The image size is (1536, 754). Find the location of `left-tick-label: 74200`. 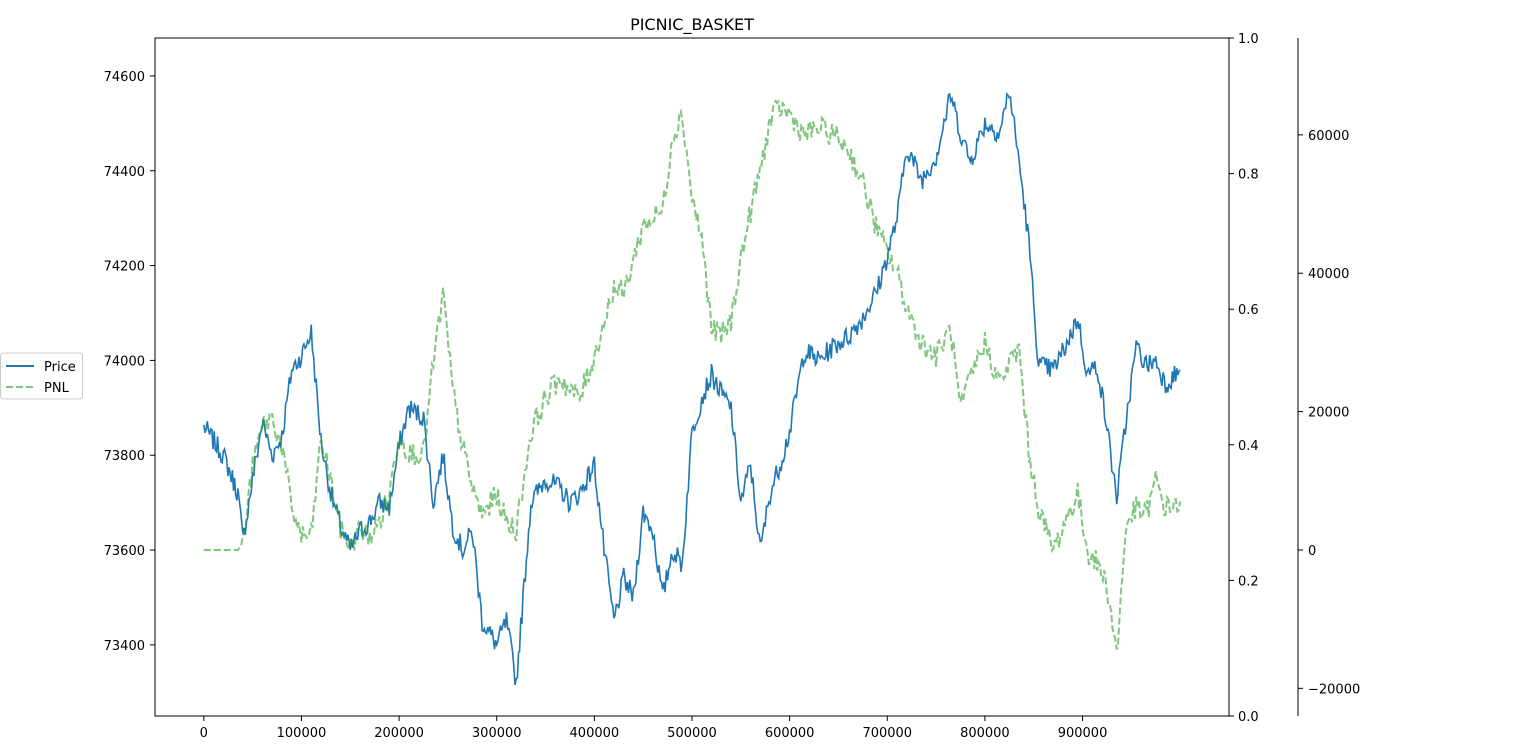

left-tick-label: 74200 is located at coordinates (124, 267).